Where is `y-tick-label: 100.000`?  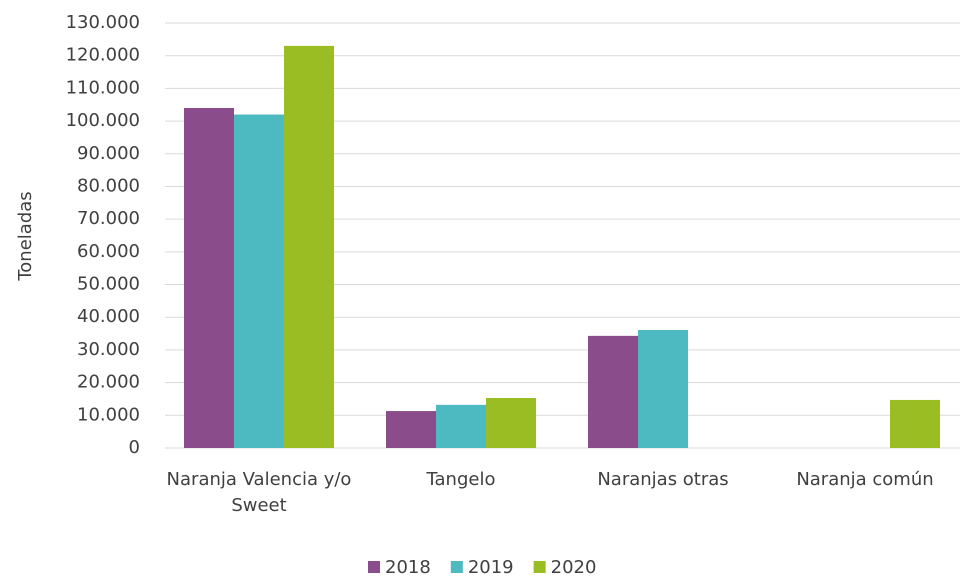 y-tick-label: 100.000 is located at coordinates (103, 120).